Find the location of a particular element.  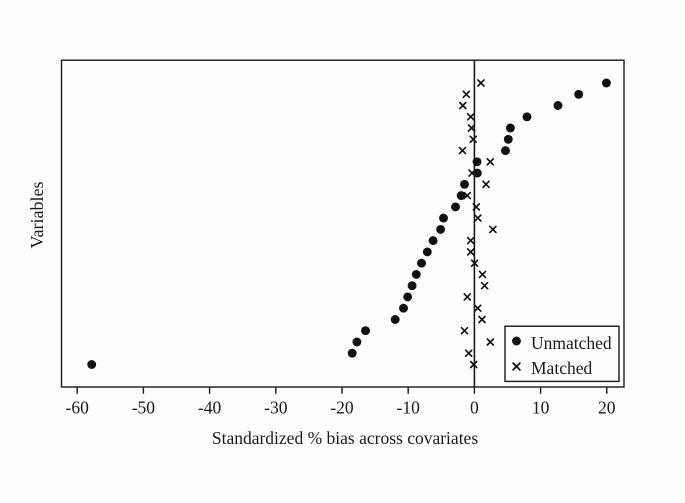

svg-text: -30 is located at coordinates (276, 408).